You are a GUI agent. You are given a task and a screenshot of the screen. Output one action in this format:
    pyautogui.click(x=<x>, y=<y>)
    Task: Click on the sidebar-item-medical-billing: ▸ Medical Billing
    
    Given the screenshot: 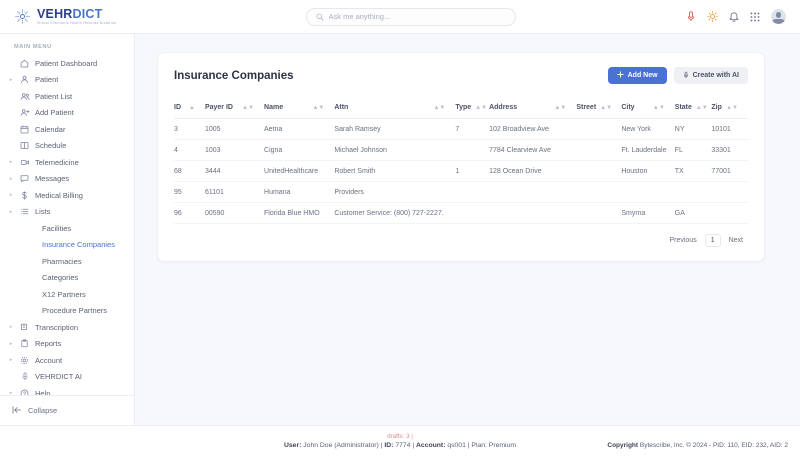 What is the action you would take?
    pyautogui.click(x=67, y=195)
    